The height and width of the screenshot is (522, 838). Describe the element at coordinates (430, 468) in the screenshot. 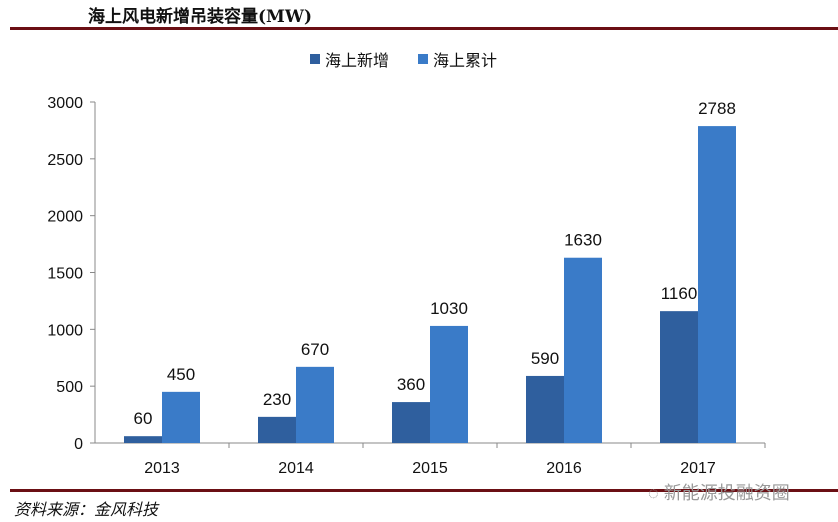

I see `x-tick-label: 2015` at that location.